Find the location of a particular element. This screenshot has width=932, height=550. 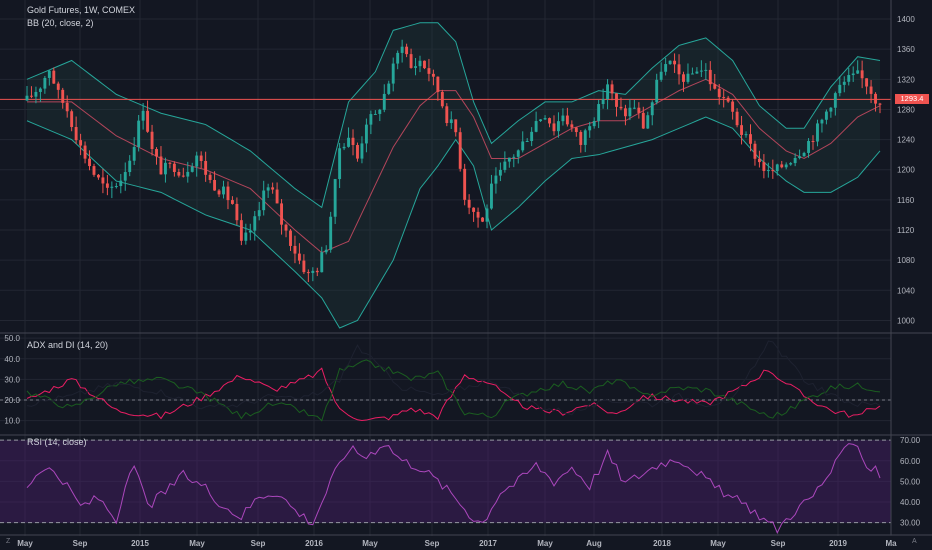

bb-indicator-label: BB (20, close, 2) is located at coordinates (60, 23).